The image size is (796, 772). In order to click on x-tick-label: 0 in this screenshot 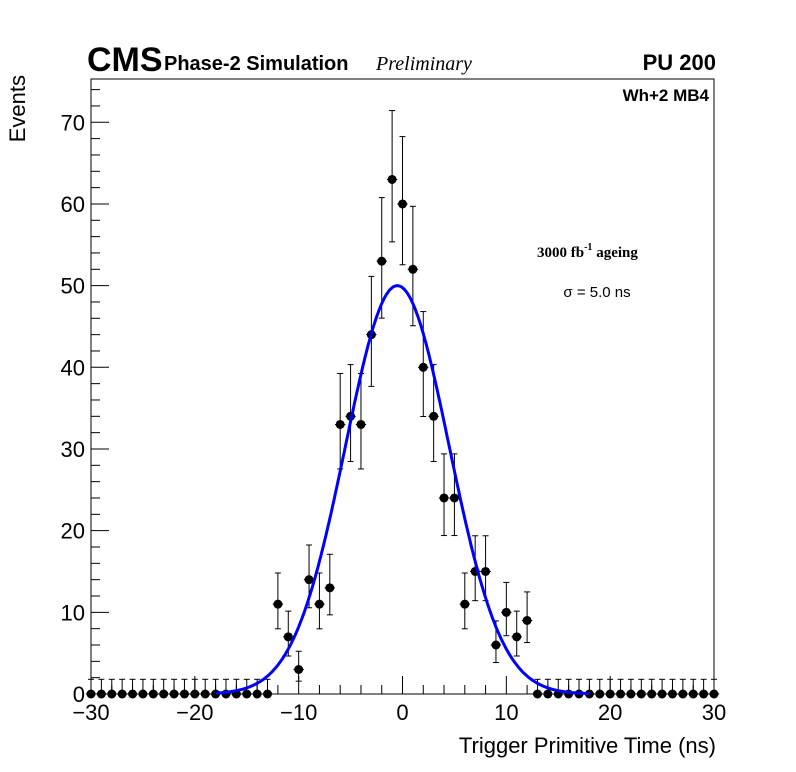, I will do `click(402, 712)`.